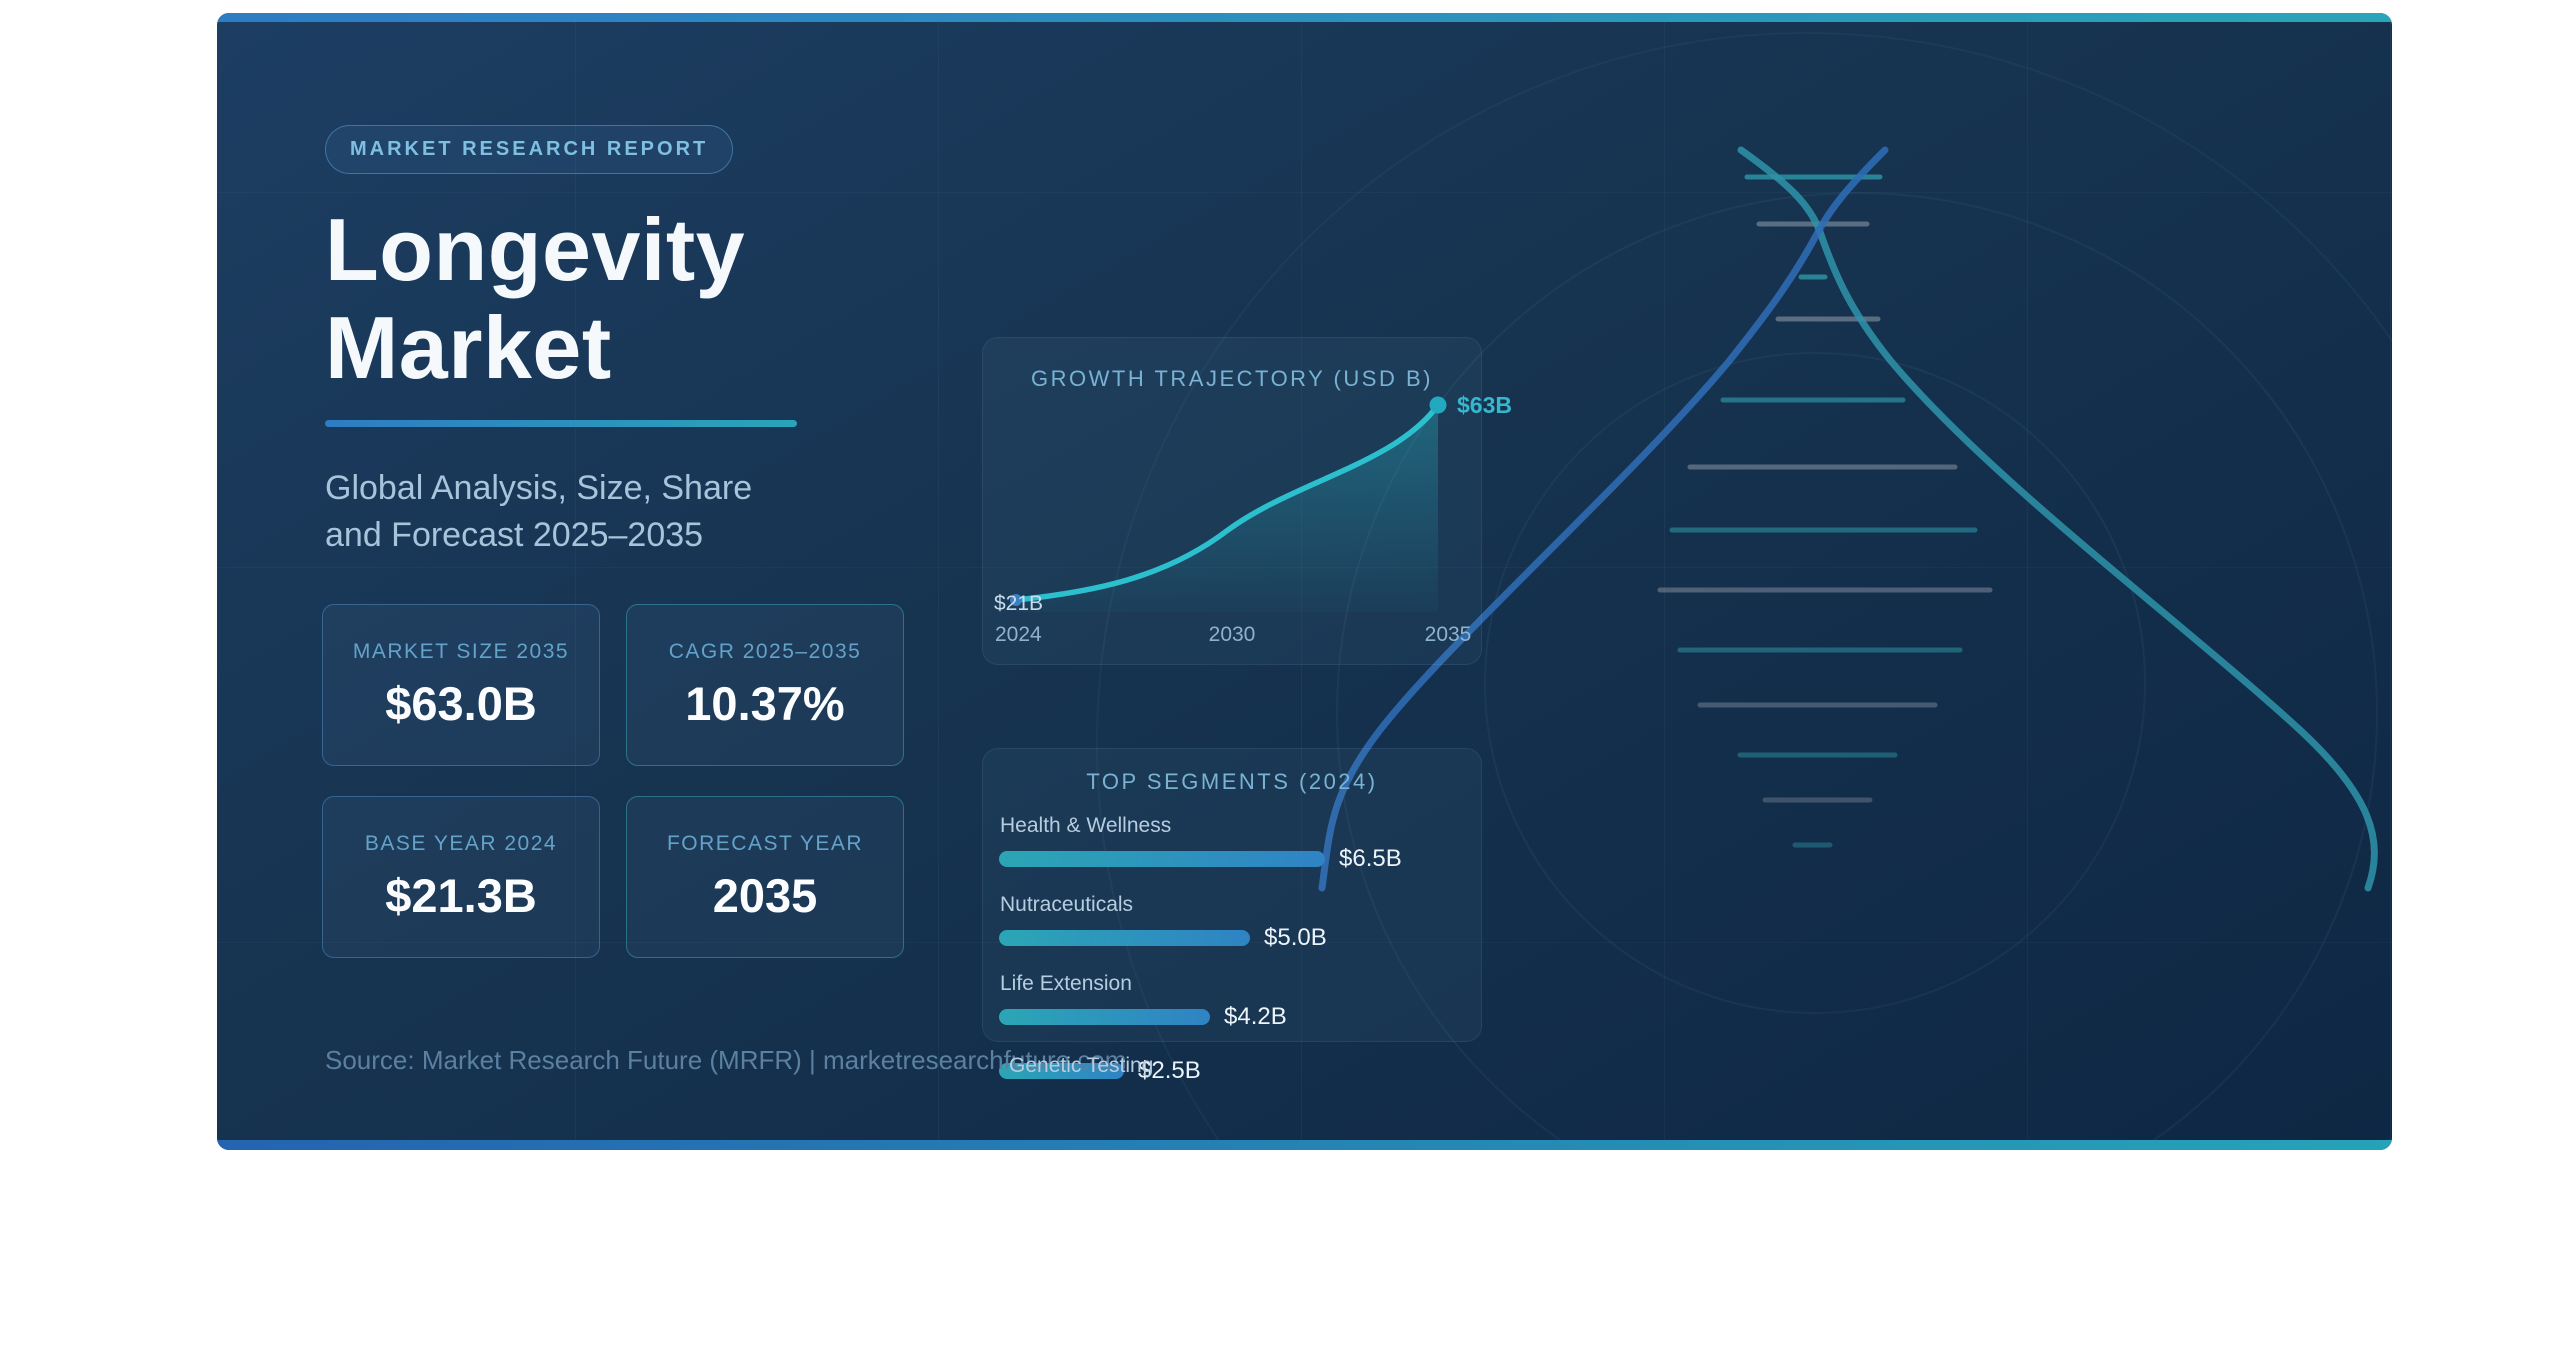  What do you see at coordinates (461, 895) in the screenshot?
I see `stat-value: $21.3B` at bounding box center [461, 895].